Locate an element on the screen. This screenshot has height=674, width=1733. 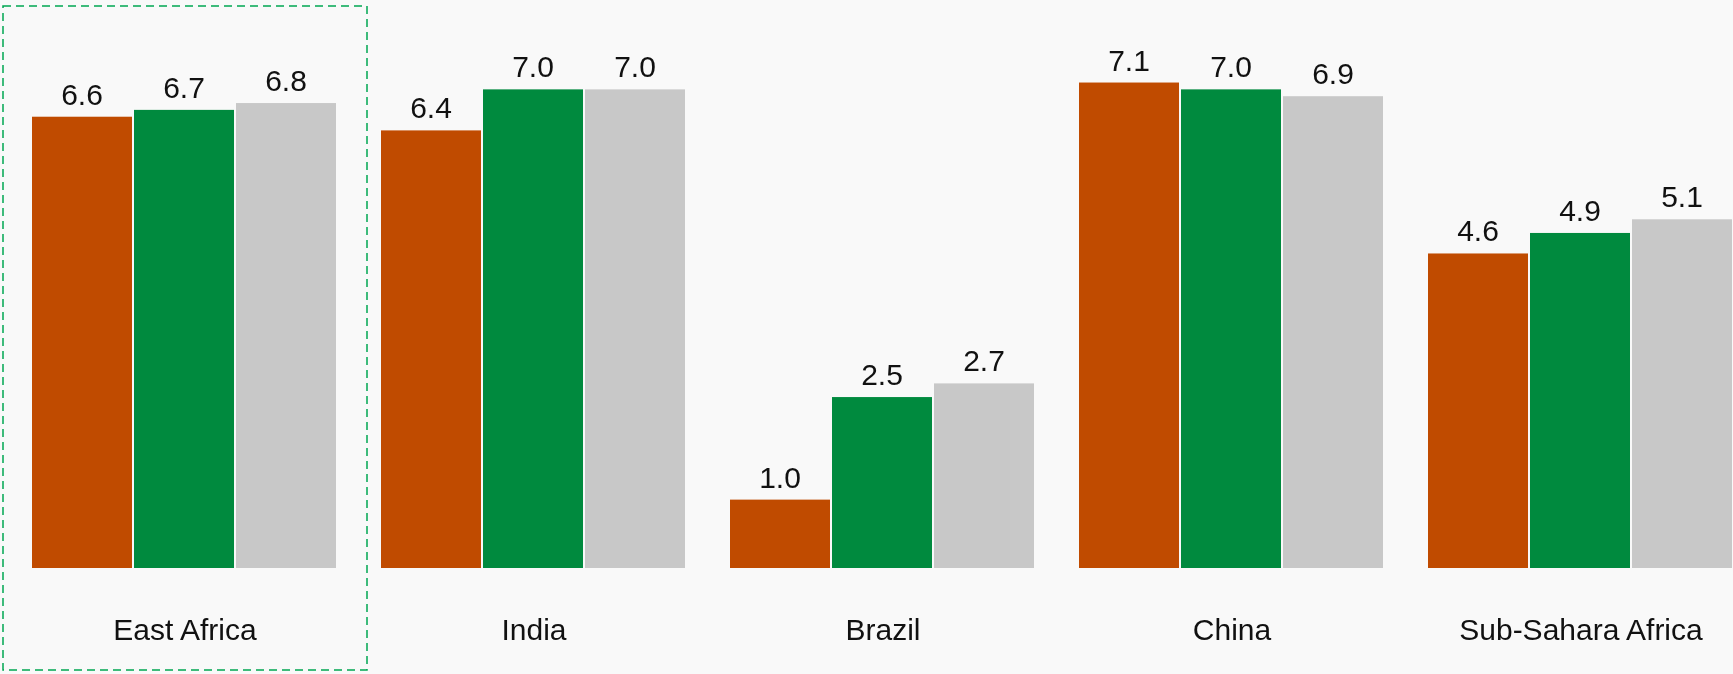
data-label: 4.6 is located at coordinates (1478, 231).